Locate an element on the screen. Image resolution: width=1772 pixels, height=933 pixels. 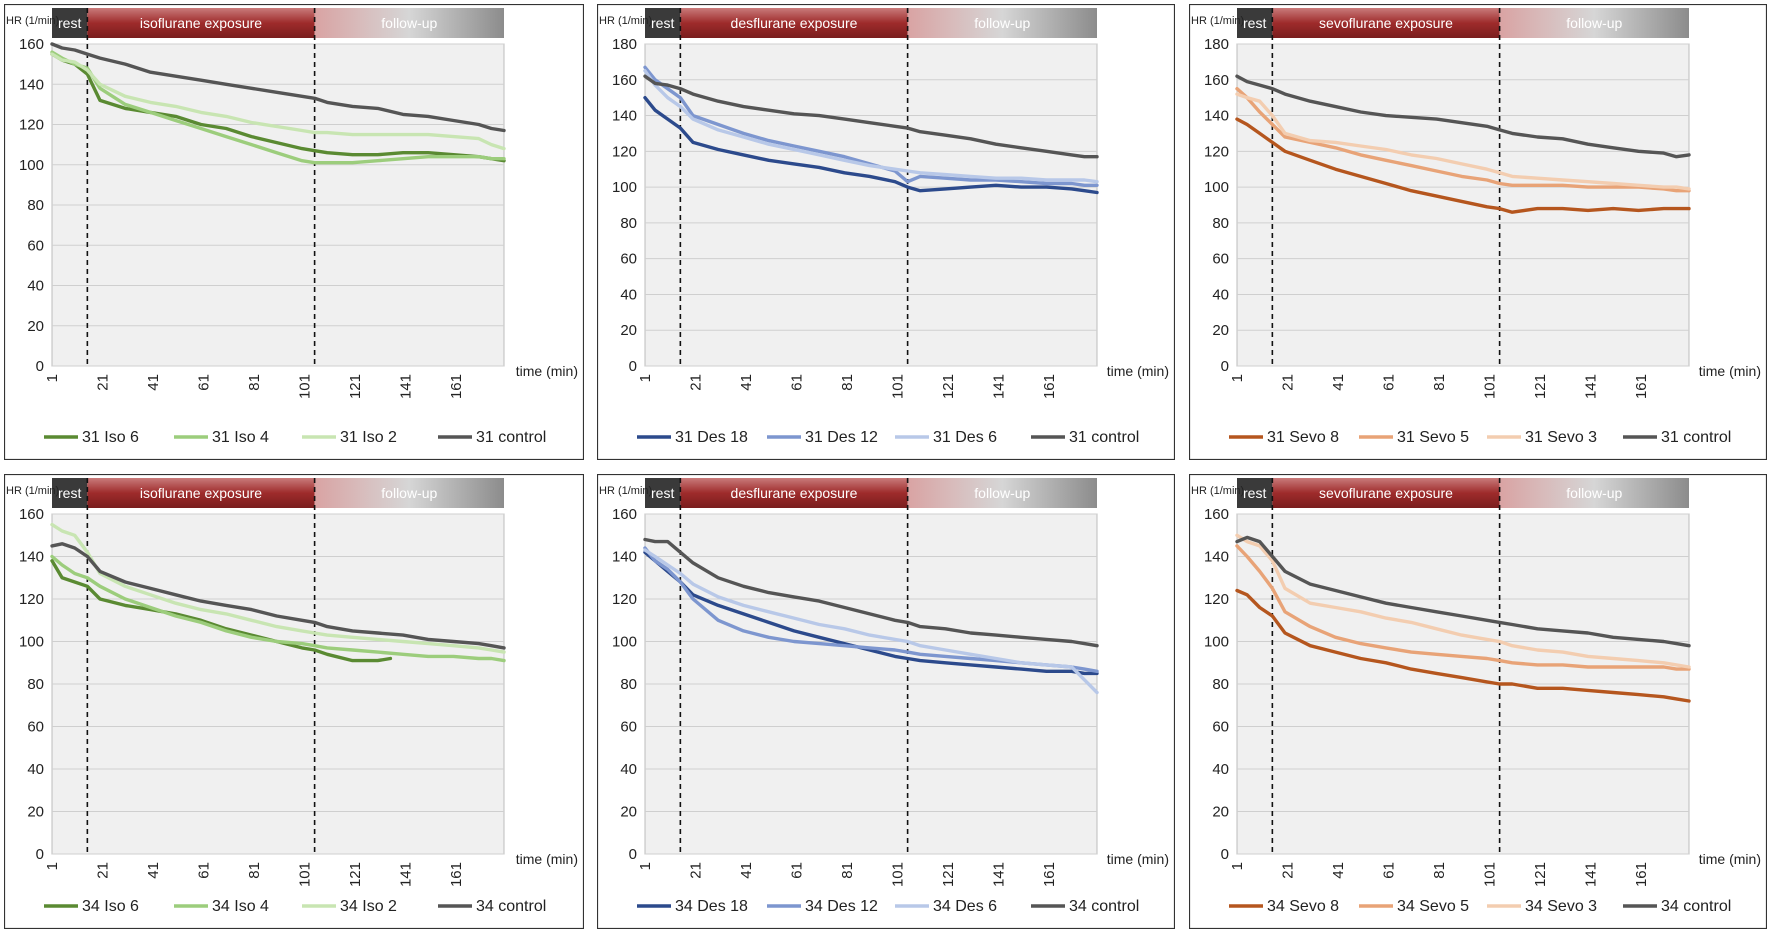
phase-label: desflurane exposure is located at coordinates (794, 493).